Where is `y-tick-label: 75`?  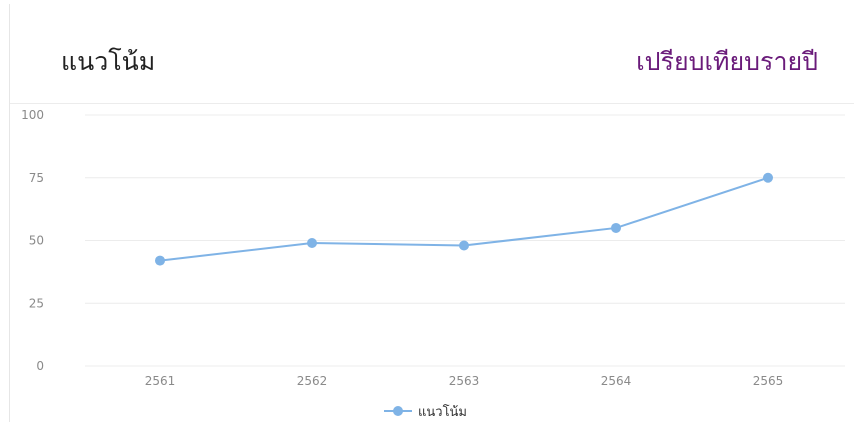 y-tick-label: 75 is located at coordinates (36, 178).